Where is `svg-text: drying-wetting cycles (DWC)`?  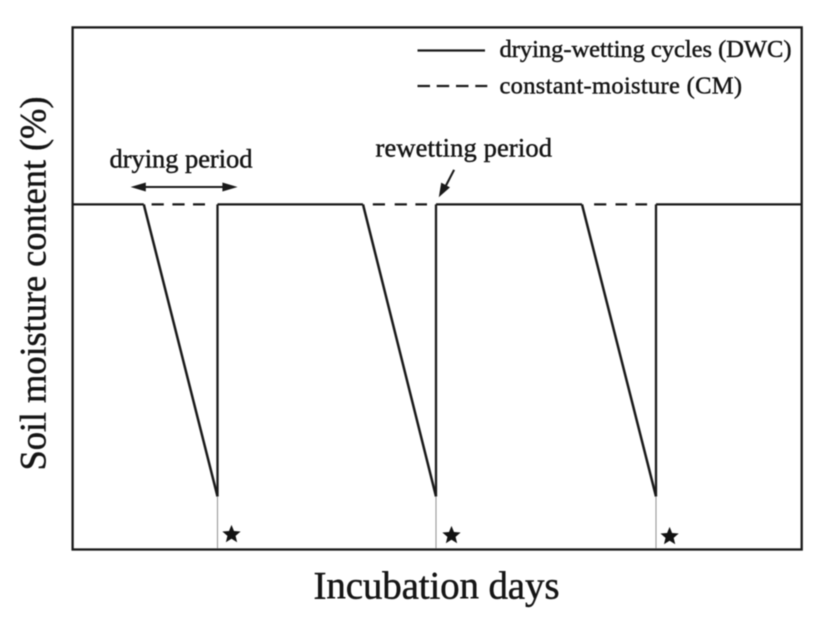
svg-text: drying-wetting cycles (DWC) is located at coordinates (646, 49).